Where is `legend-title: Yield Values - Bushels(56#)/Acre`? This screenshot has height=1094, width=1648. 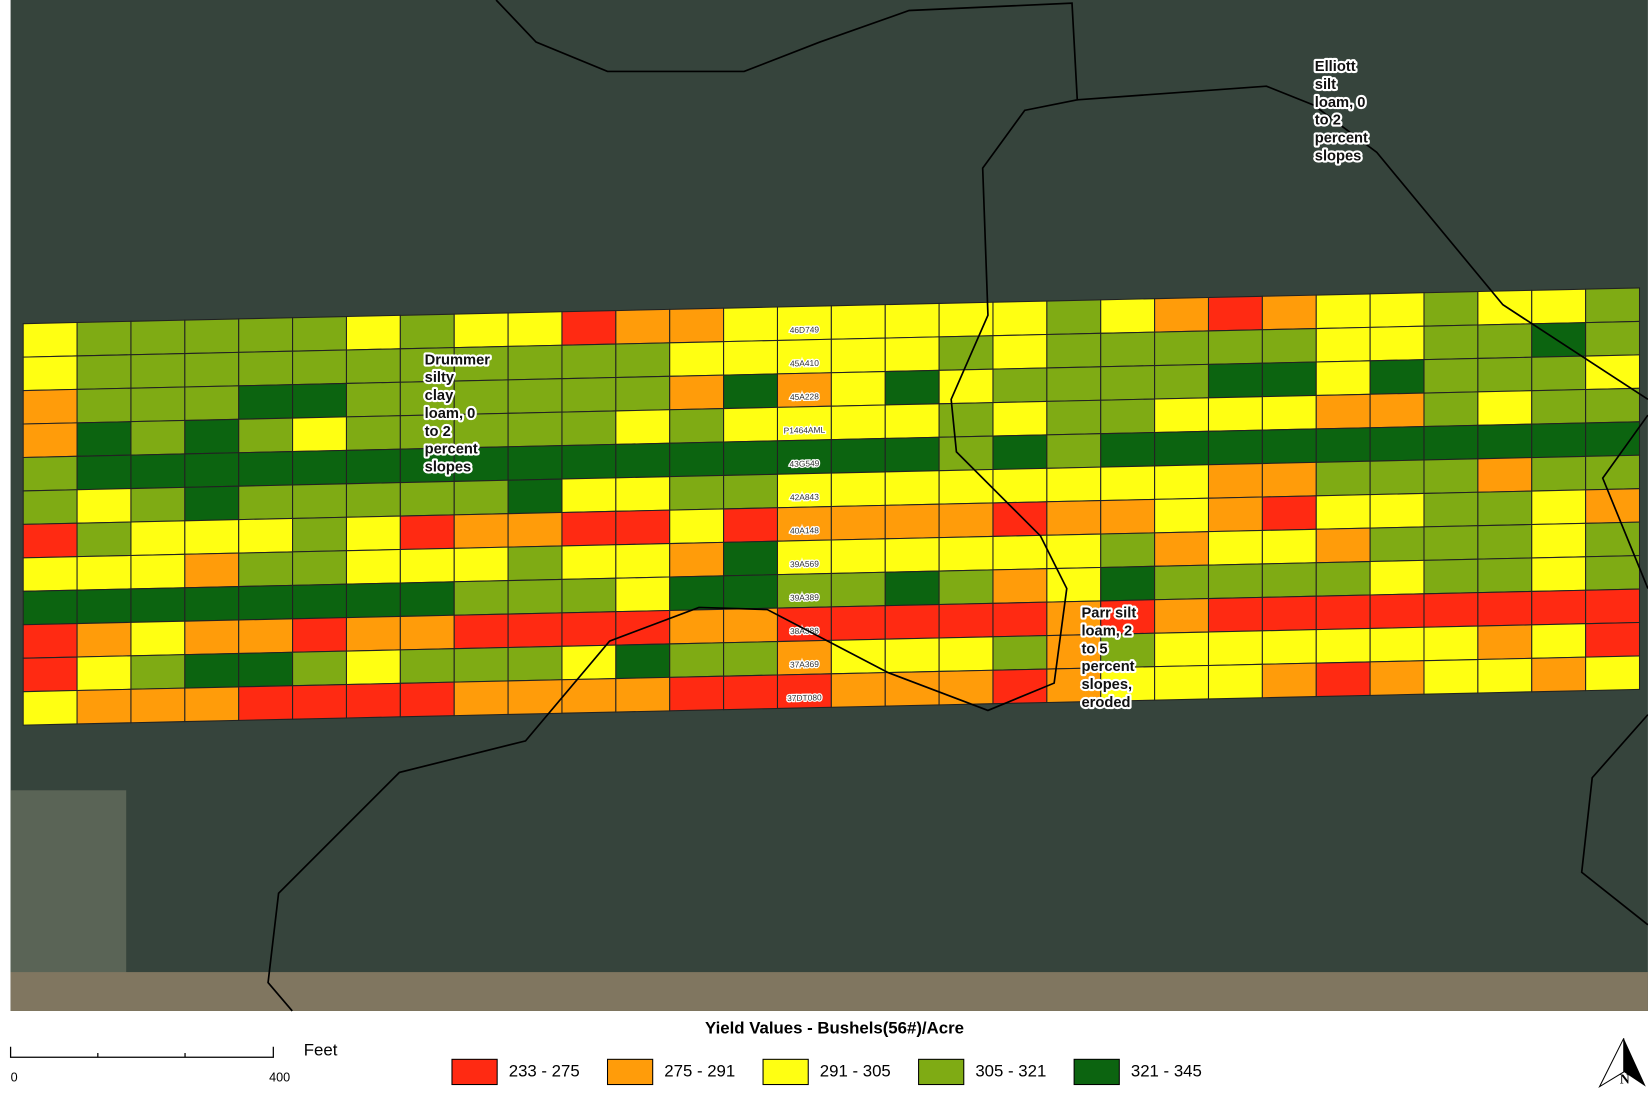 legend-title: Yield Values - Bushels(56#)/Acre is located at coordinates (834, 1027).